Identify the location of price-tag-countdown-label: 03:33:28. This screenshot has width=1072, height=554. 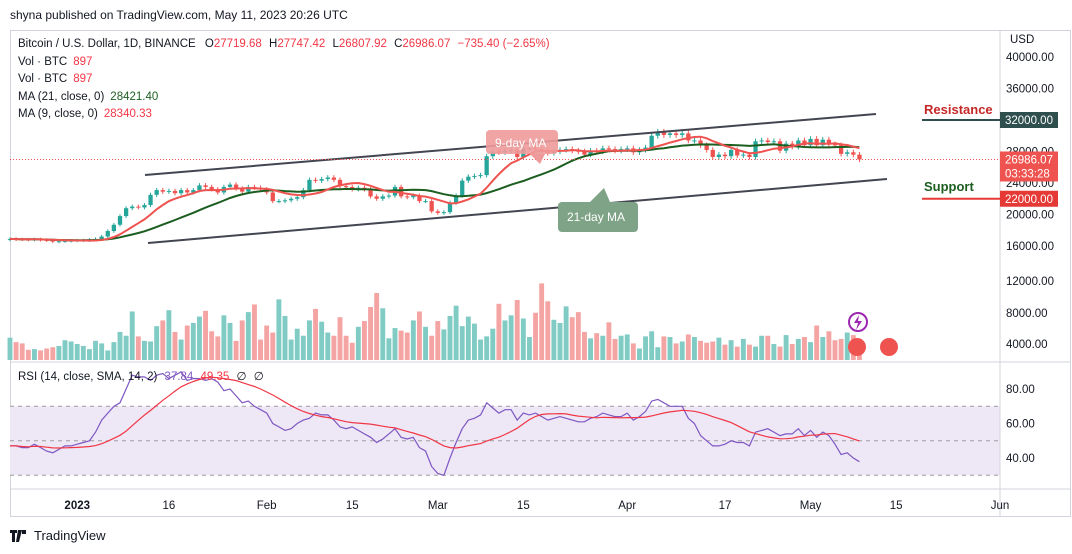
(1027, 174).